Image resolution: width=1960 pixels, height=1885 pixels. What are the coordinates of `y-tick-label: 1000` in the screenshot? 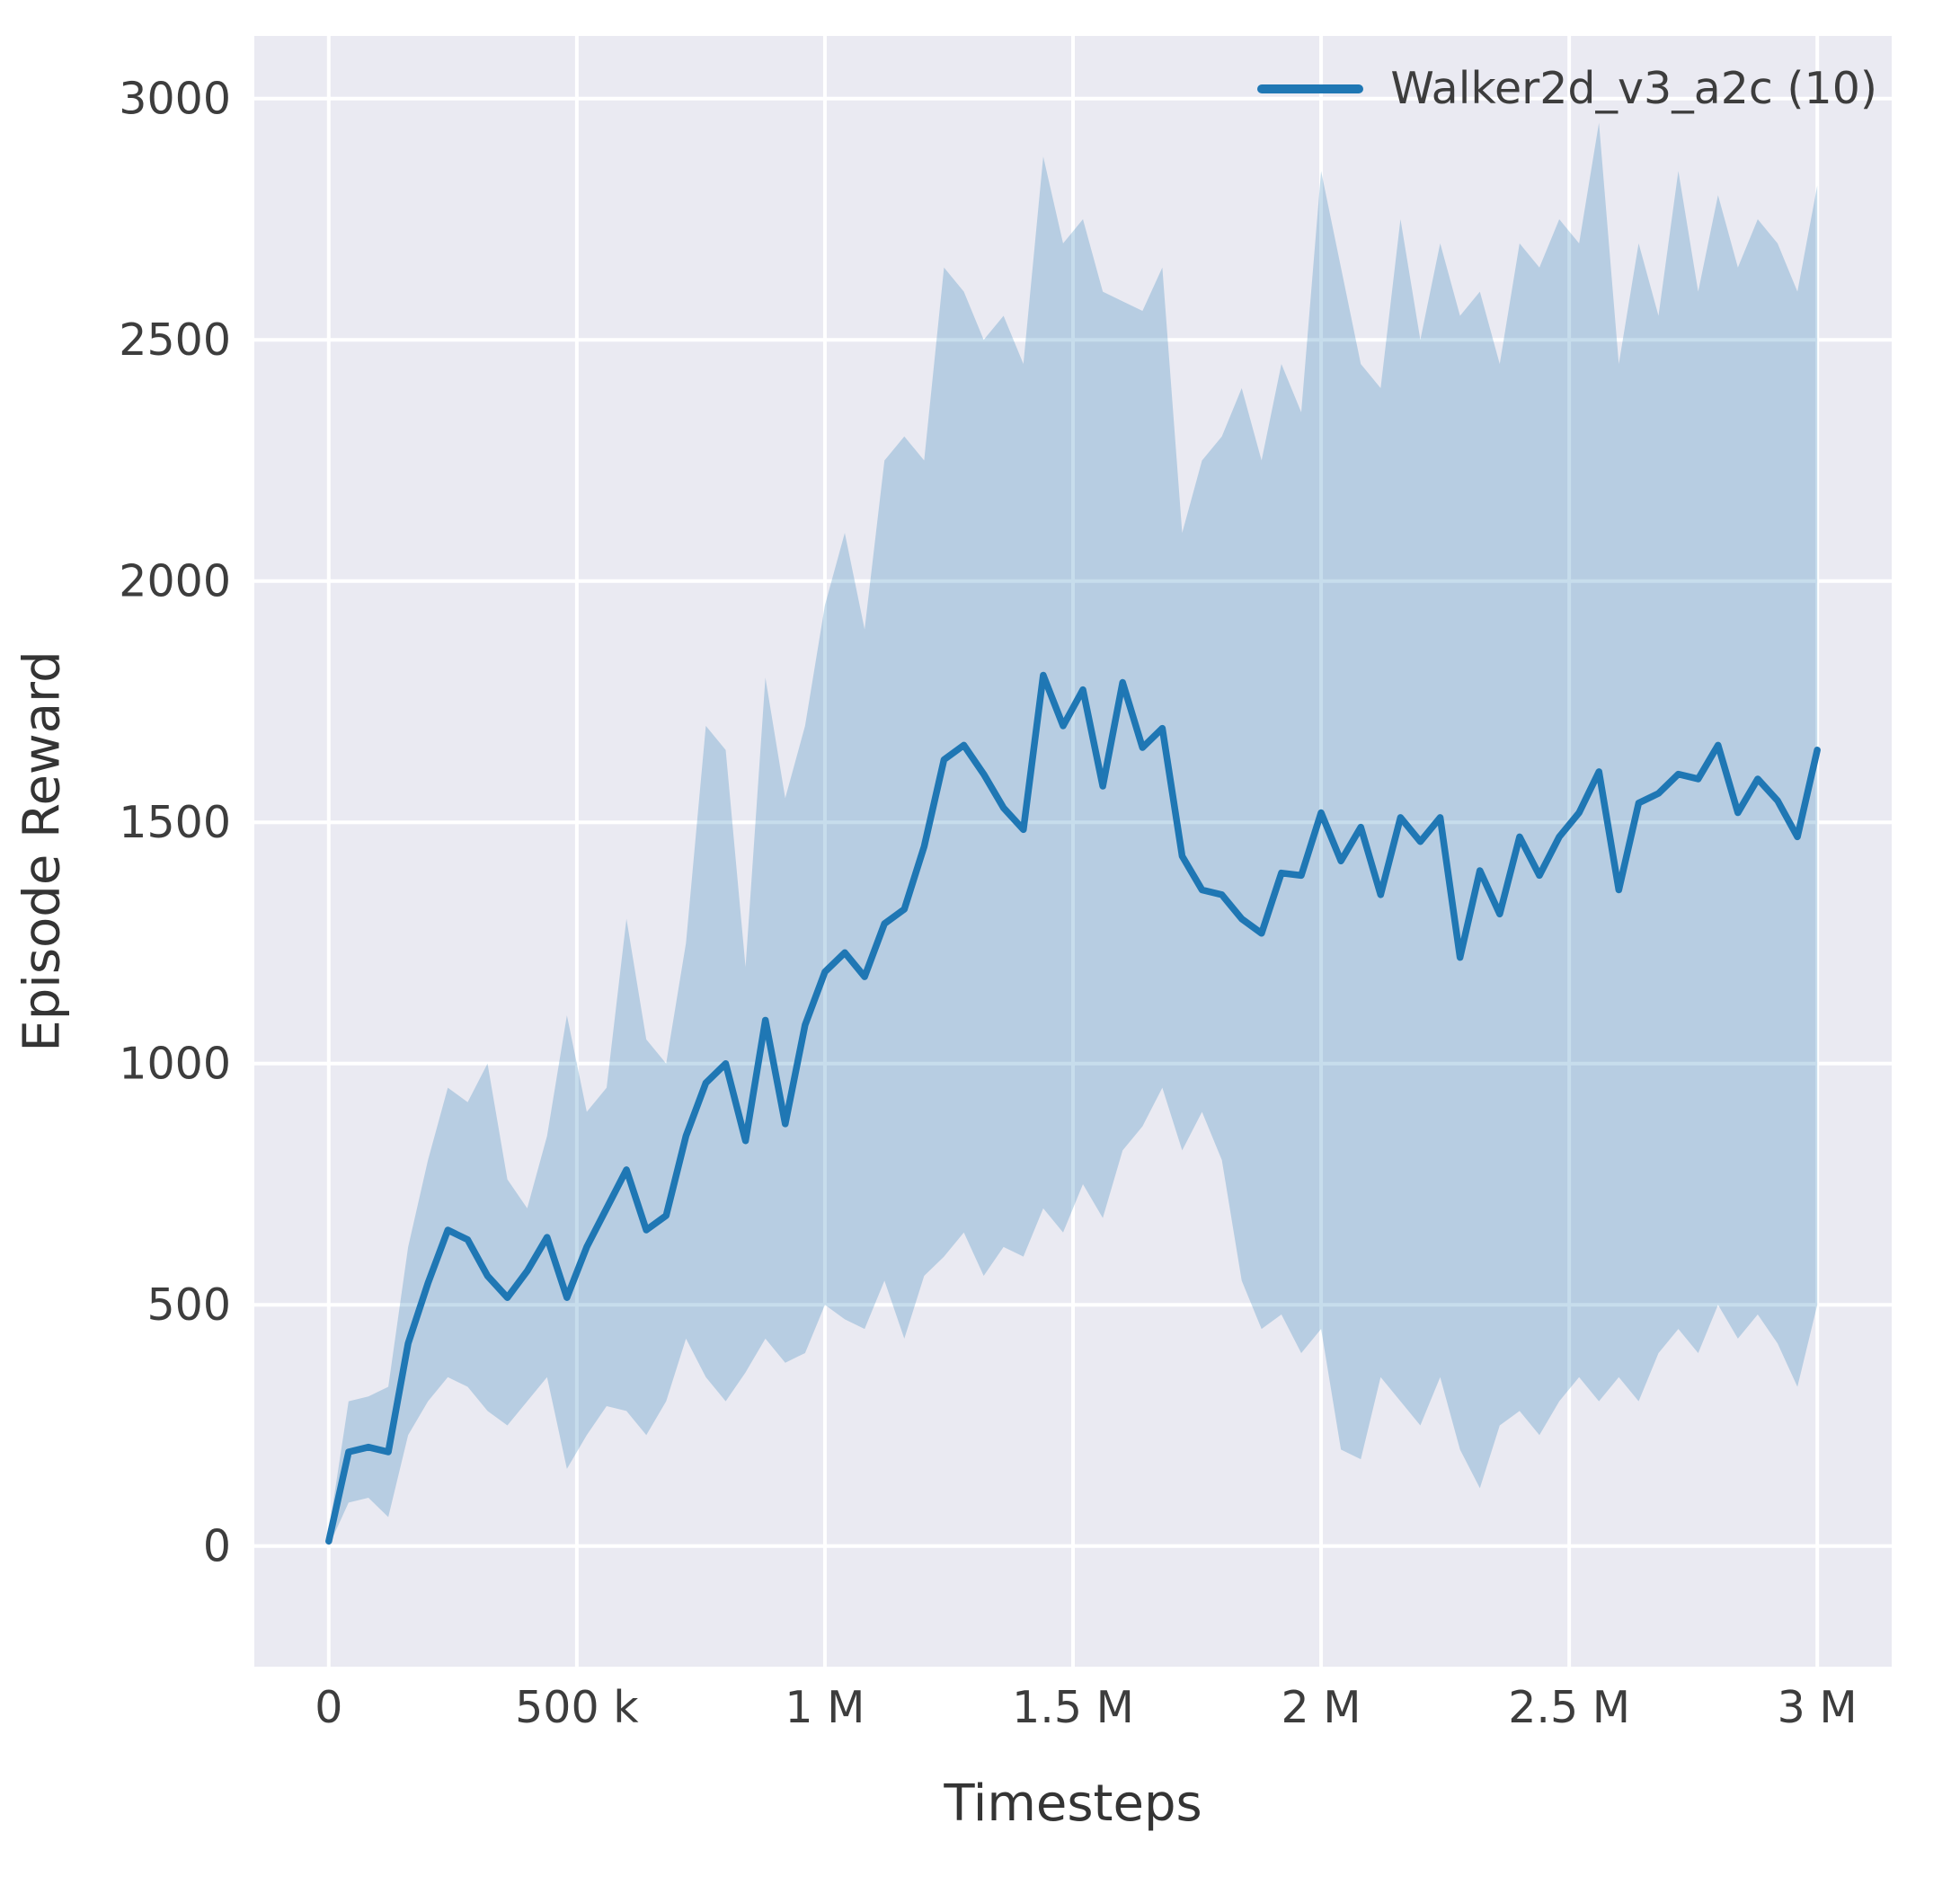 It's located at (175, 1063).